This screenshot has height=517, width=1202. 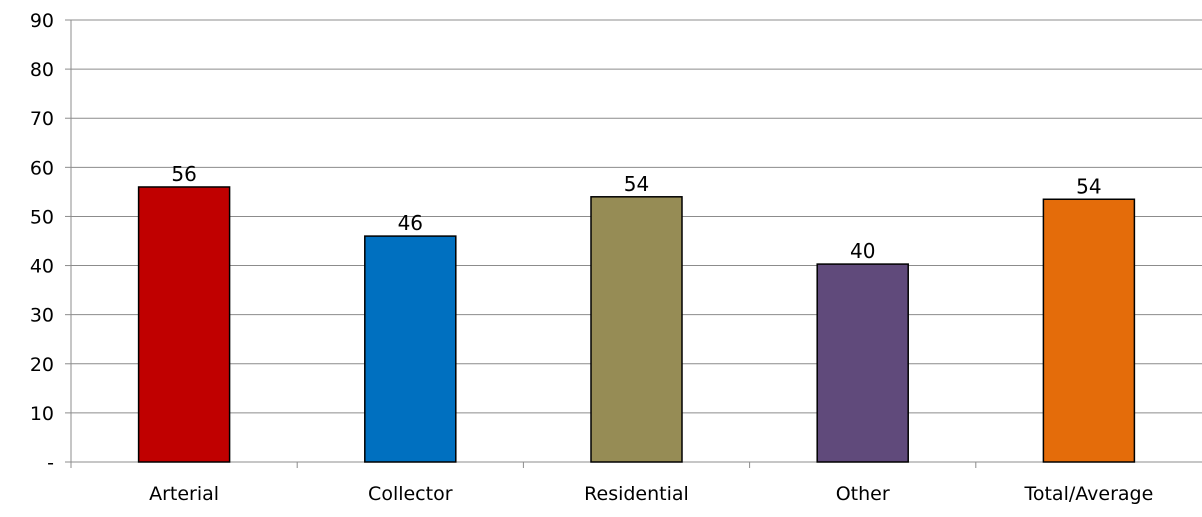 What do you see at coordinates (42, 21) in the screenshot?
I see `y-tick-label: 90` at bounding box center [42, 21].